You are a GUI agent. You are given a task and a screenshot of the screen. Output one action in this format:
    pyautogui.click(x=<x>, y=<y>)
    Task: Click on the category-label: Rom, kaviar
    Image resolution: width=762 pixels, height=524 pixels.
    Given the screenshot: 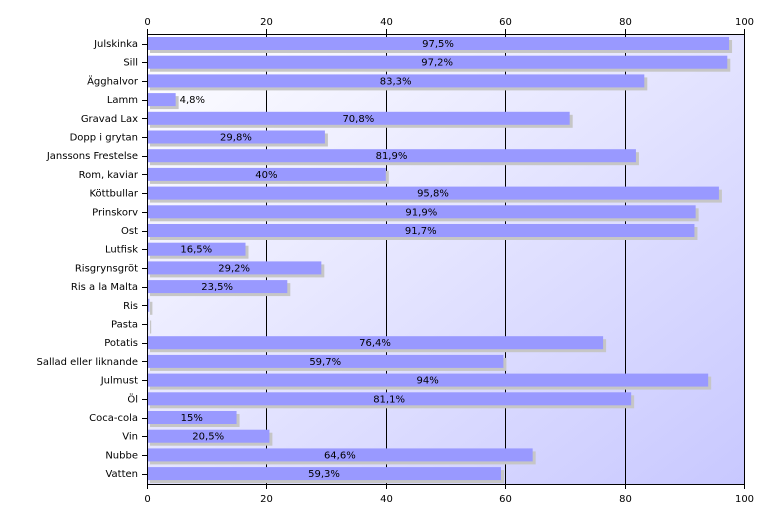 What is the action you would take?
    pyautogui.click(x=109, y=175)
    